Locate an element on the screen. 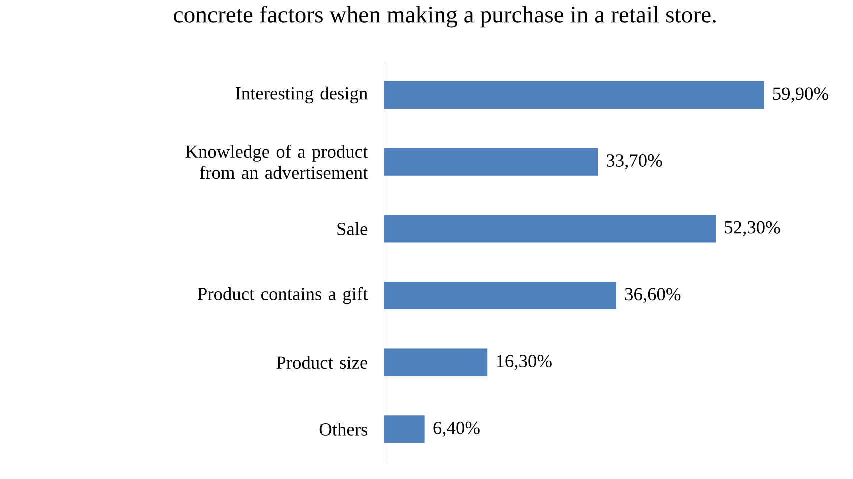 The height and width of the screenshot is (479, 853). y-tick-label: Product contains a gift is located at coordinates (283, 295).